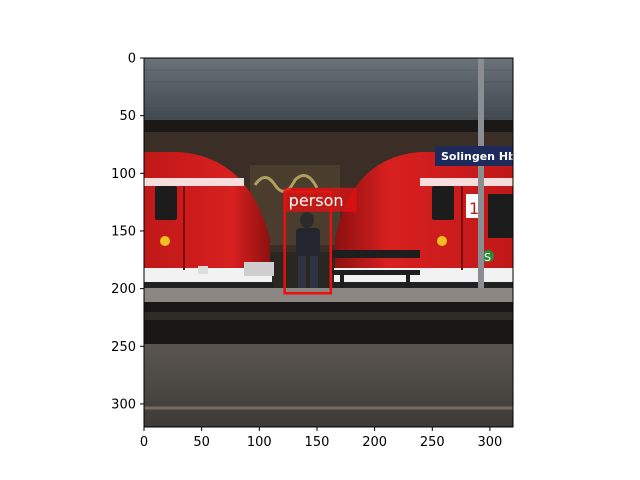 This screenshot has width=640, height=480. I want to click on x-tick-label: 0, so click(144, 442).